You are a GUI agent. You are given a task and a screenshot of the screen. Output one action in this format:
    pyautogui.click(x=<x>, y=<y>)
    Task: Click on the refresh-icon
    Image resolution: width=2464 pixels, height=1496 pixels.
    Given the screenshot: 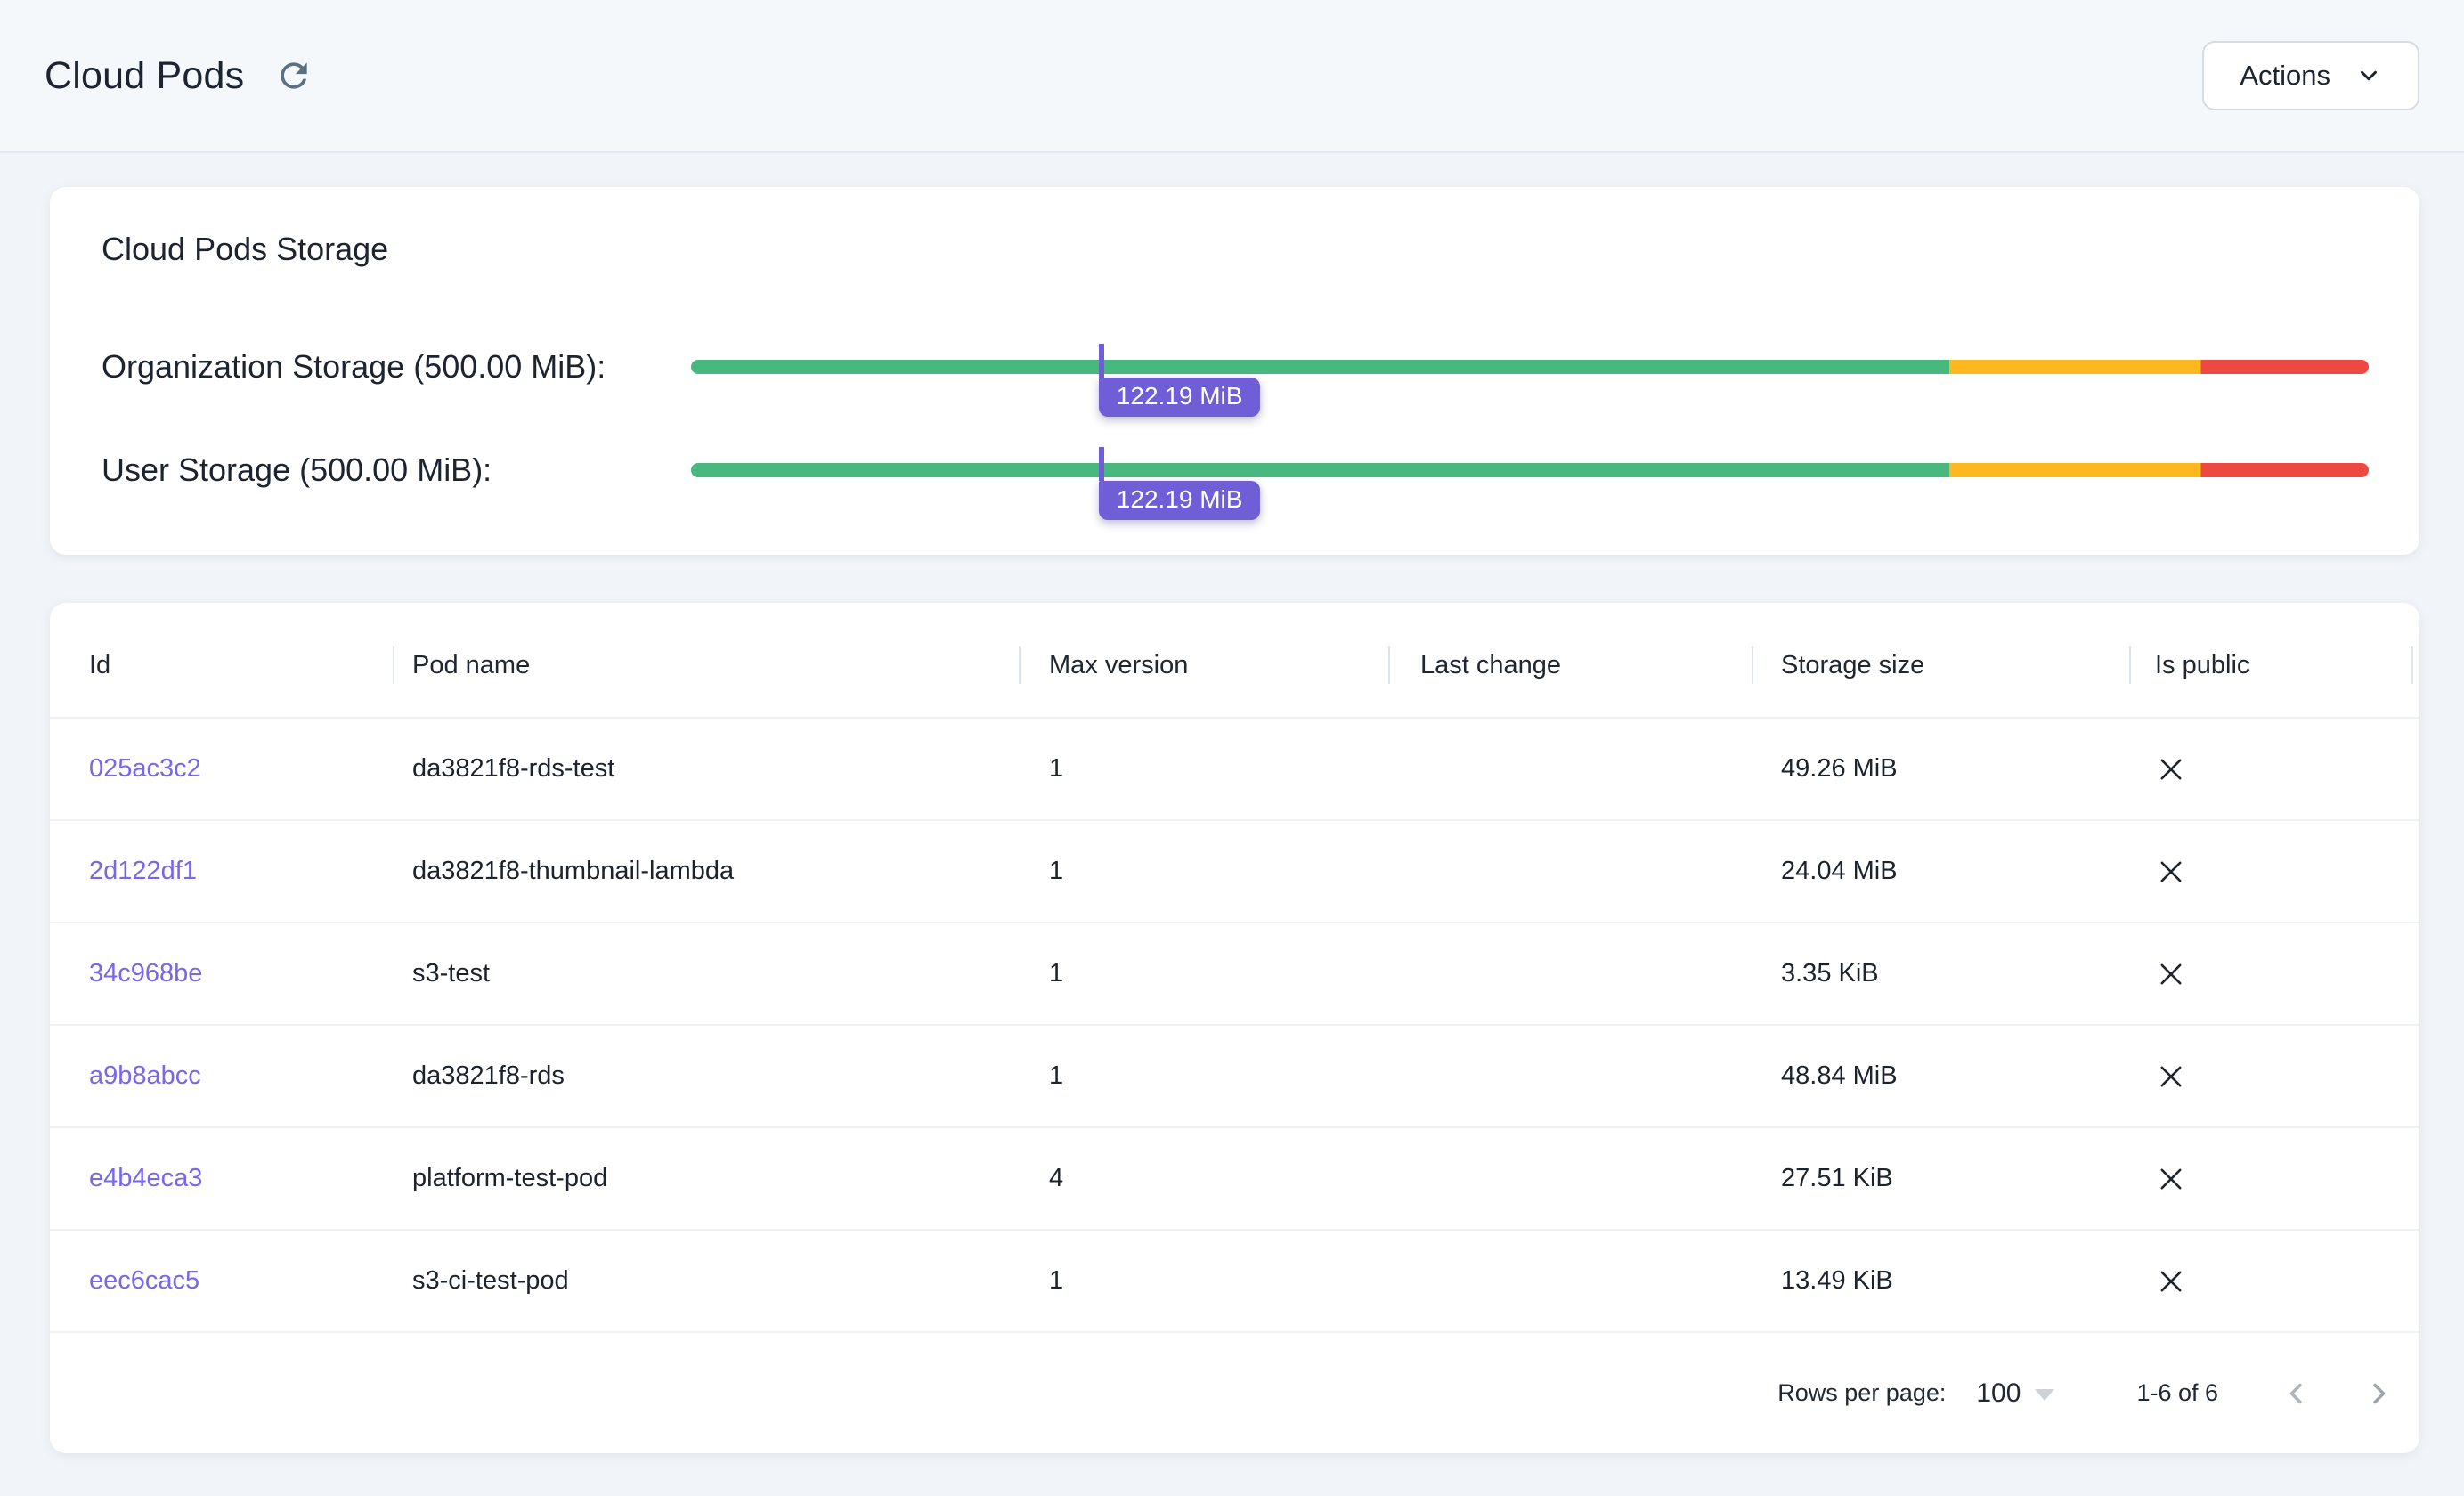 What is the action you would take?
    pyautogui.click(x=294, y=75)
    